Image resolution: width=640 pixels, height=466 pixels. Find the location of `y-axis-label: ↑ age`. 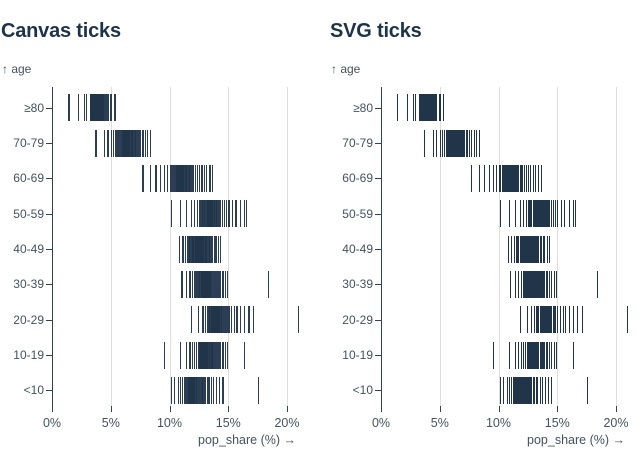

y-axis-label: ↑ age is located at coordinates (17, 69).